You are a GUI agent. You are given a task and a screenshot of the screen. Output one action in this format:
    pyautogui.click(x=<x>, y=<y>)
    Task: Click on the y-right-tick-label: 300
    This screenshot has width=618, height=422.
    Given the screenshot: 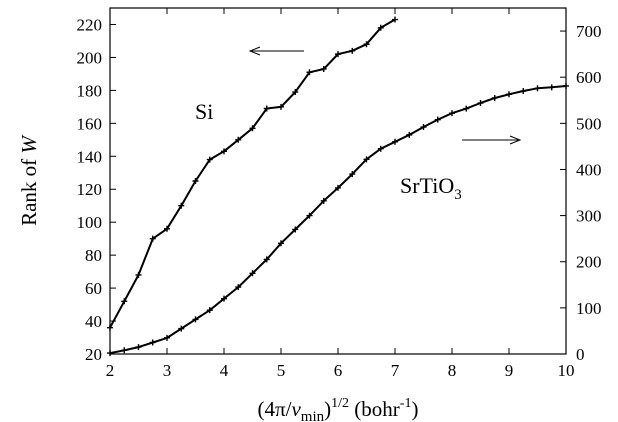 What is the action you would take?
    pyautogui.click(x=589, y=216)
    